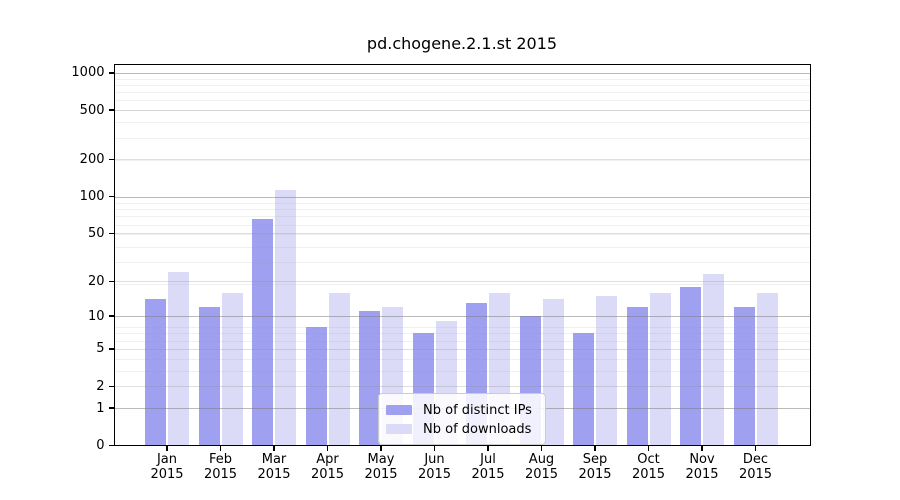 The height and width of the screenshot is (500, 900). I want to click on legend-swatch-nb-of-distinct-ips, so click(399, 410).